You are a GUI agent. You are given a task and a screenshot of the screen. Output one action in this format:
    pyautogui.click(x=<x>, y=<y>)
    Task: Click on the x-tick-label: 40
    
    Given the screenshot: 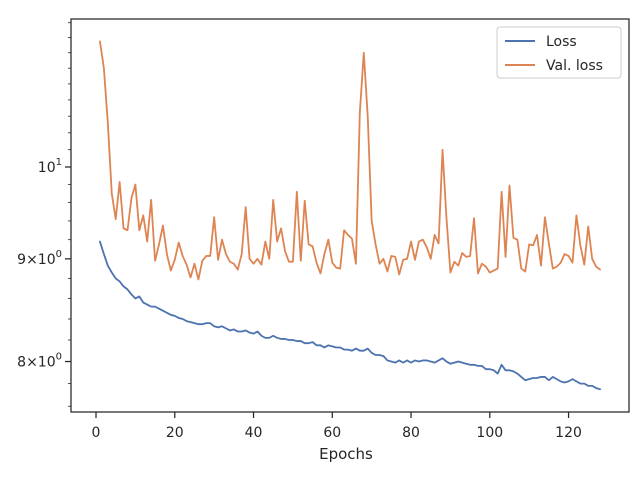 What is the action you would take?
    pyautogui.click(x=254, y=433)
    